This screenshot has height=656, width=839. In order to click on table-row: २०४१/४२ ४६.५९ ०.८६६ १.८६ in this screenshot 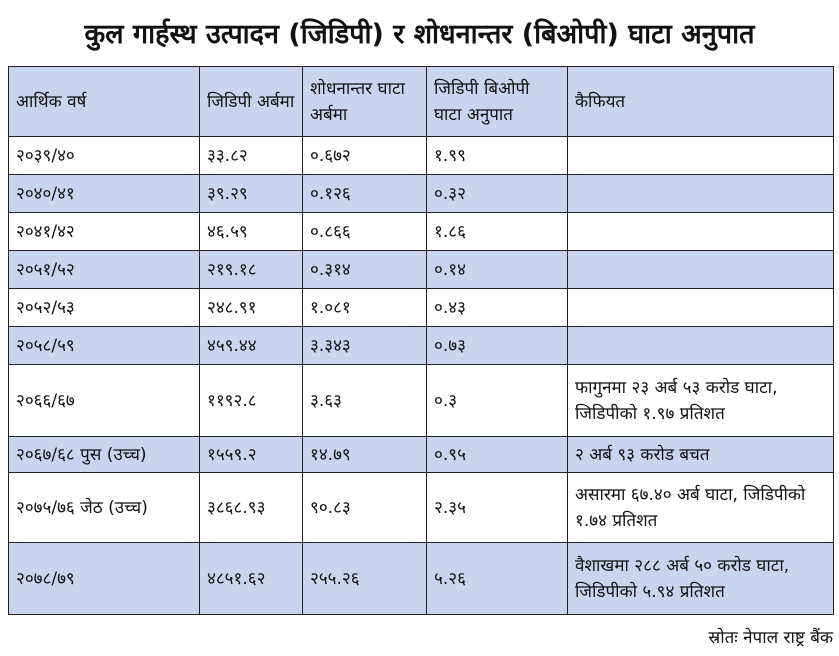, I will do `click(421, 231)`.